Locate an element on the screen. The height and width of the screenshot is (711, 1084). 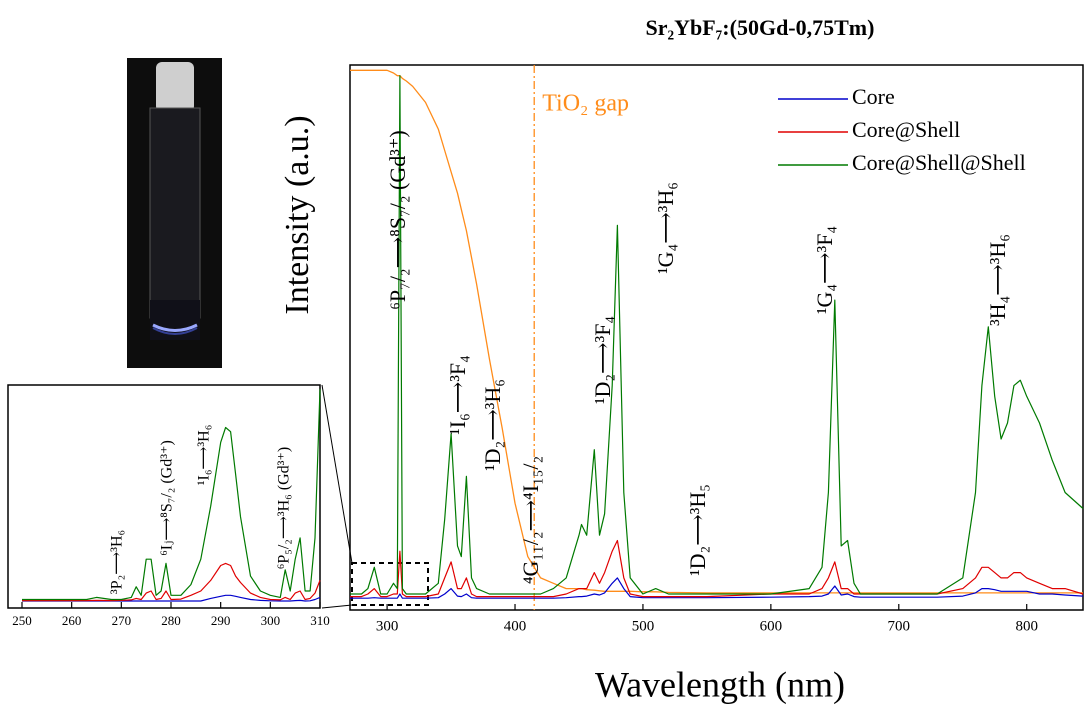
y-axis-label: Intensity (a.u.) is located at coordinates (297, 214).